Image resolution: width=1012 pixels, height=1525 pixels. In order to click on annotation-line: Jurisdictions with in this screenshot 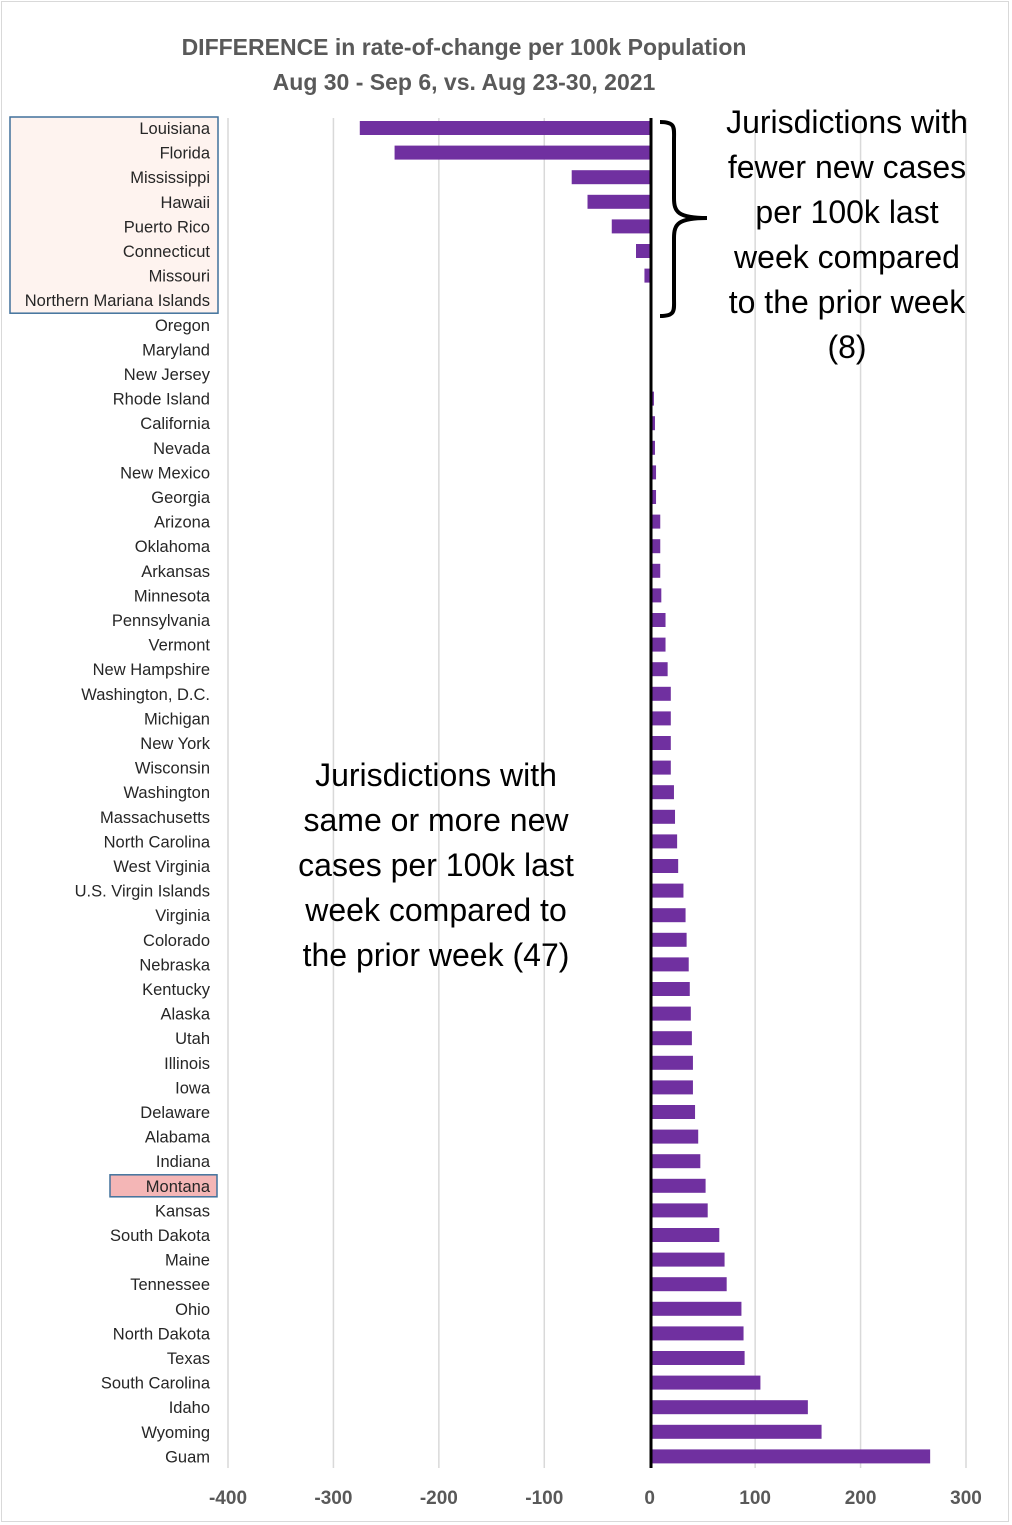, I will do `click(847, 122)`.